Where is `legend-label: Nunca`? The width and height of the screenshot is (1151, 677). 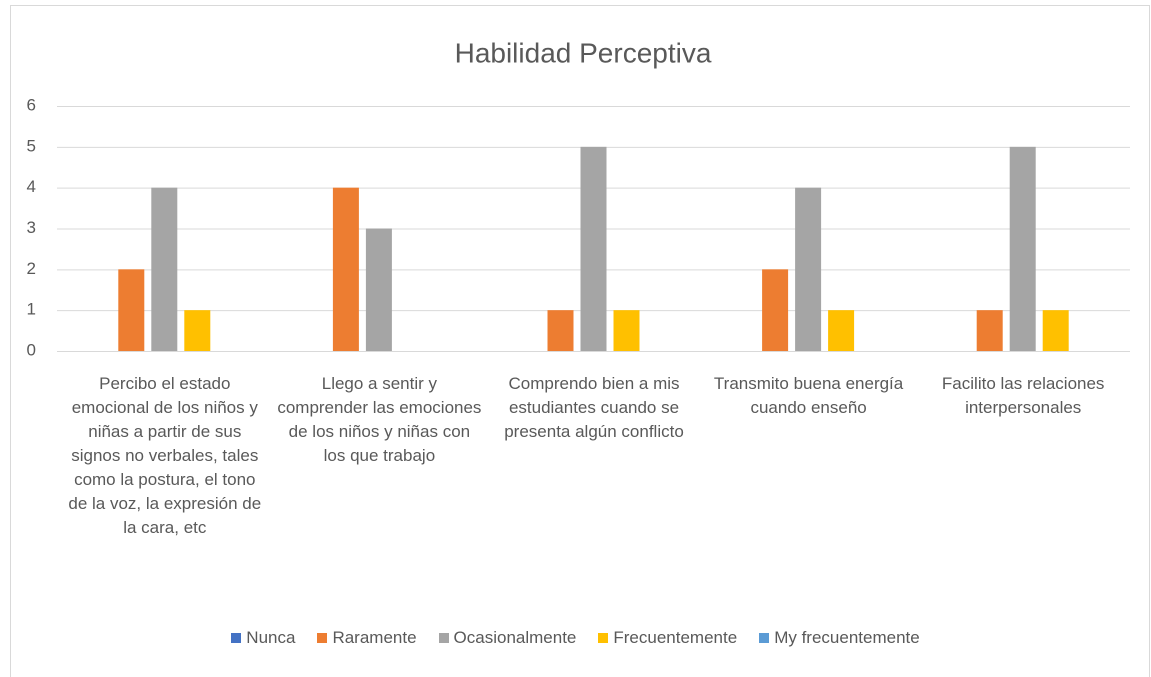
legend-label: Nunca is located at coordinates (271, 637).